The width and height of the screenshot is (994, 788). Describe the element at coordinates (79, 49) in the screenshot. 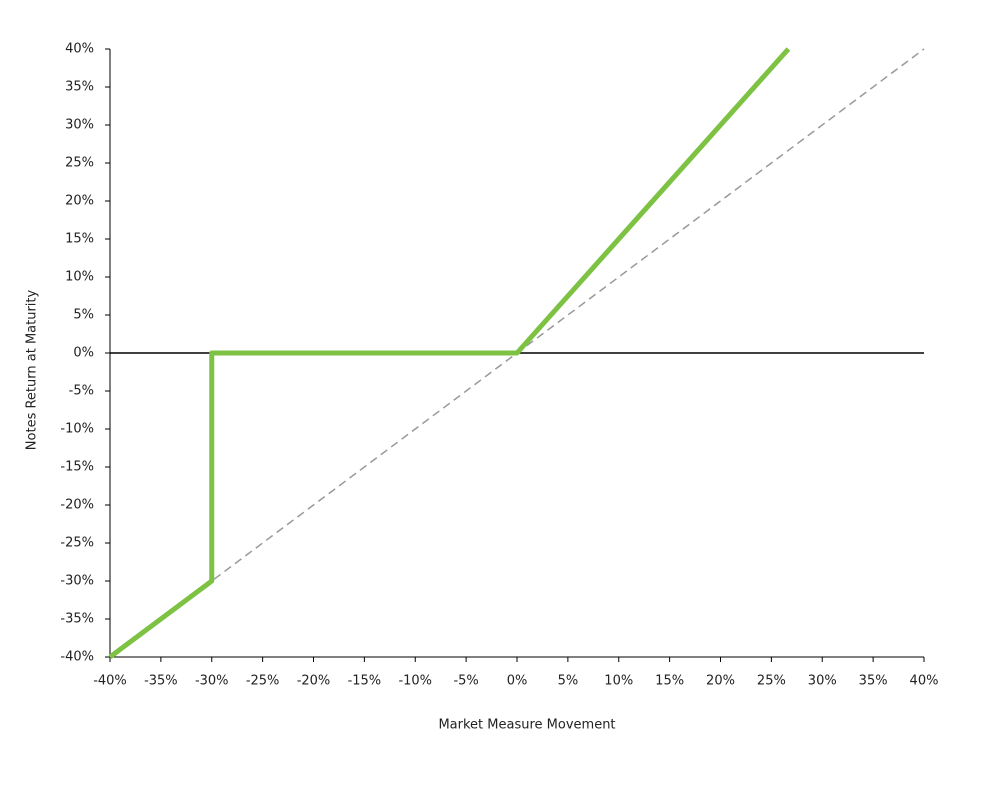

I see `y-tick-label: 40%` at that location.